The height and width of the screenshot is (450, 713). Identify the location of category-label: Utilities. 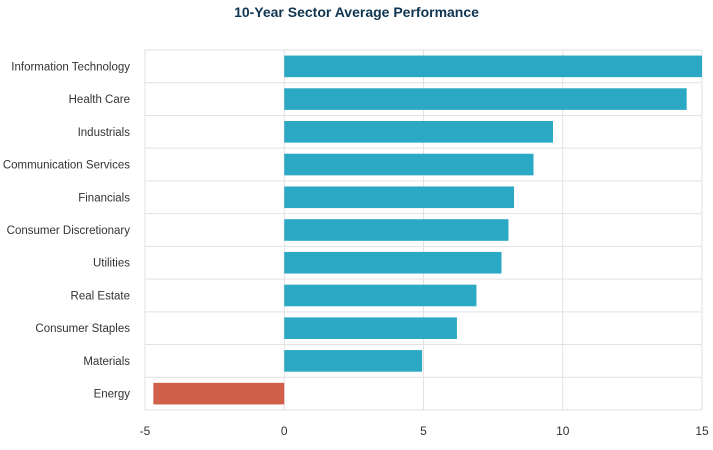
(111, 264).